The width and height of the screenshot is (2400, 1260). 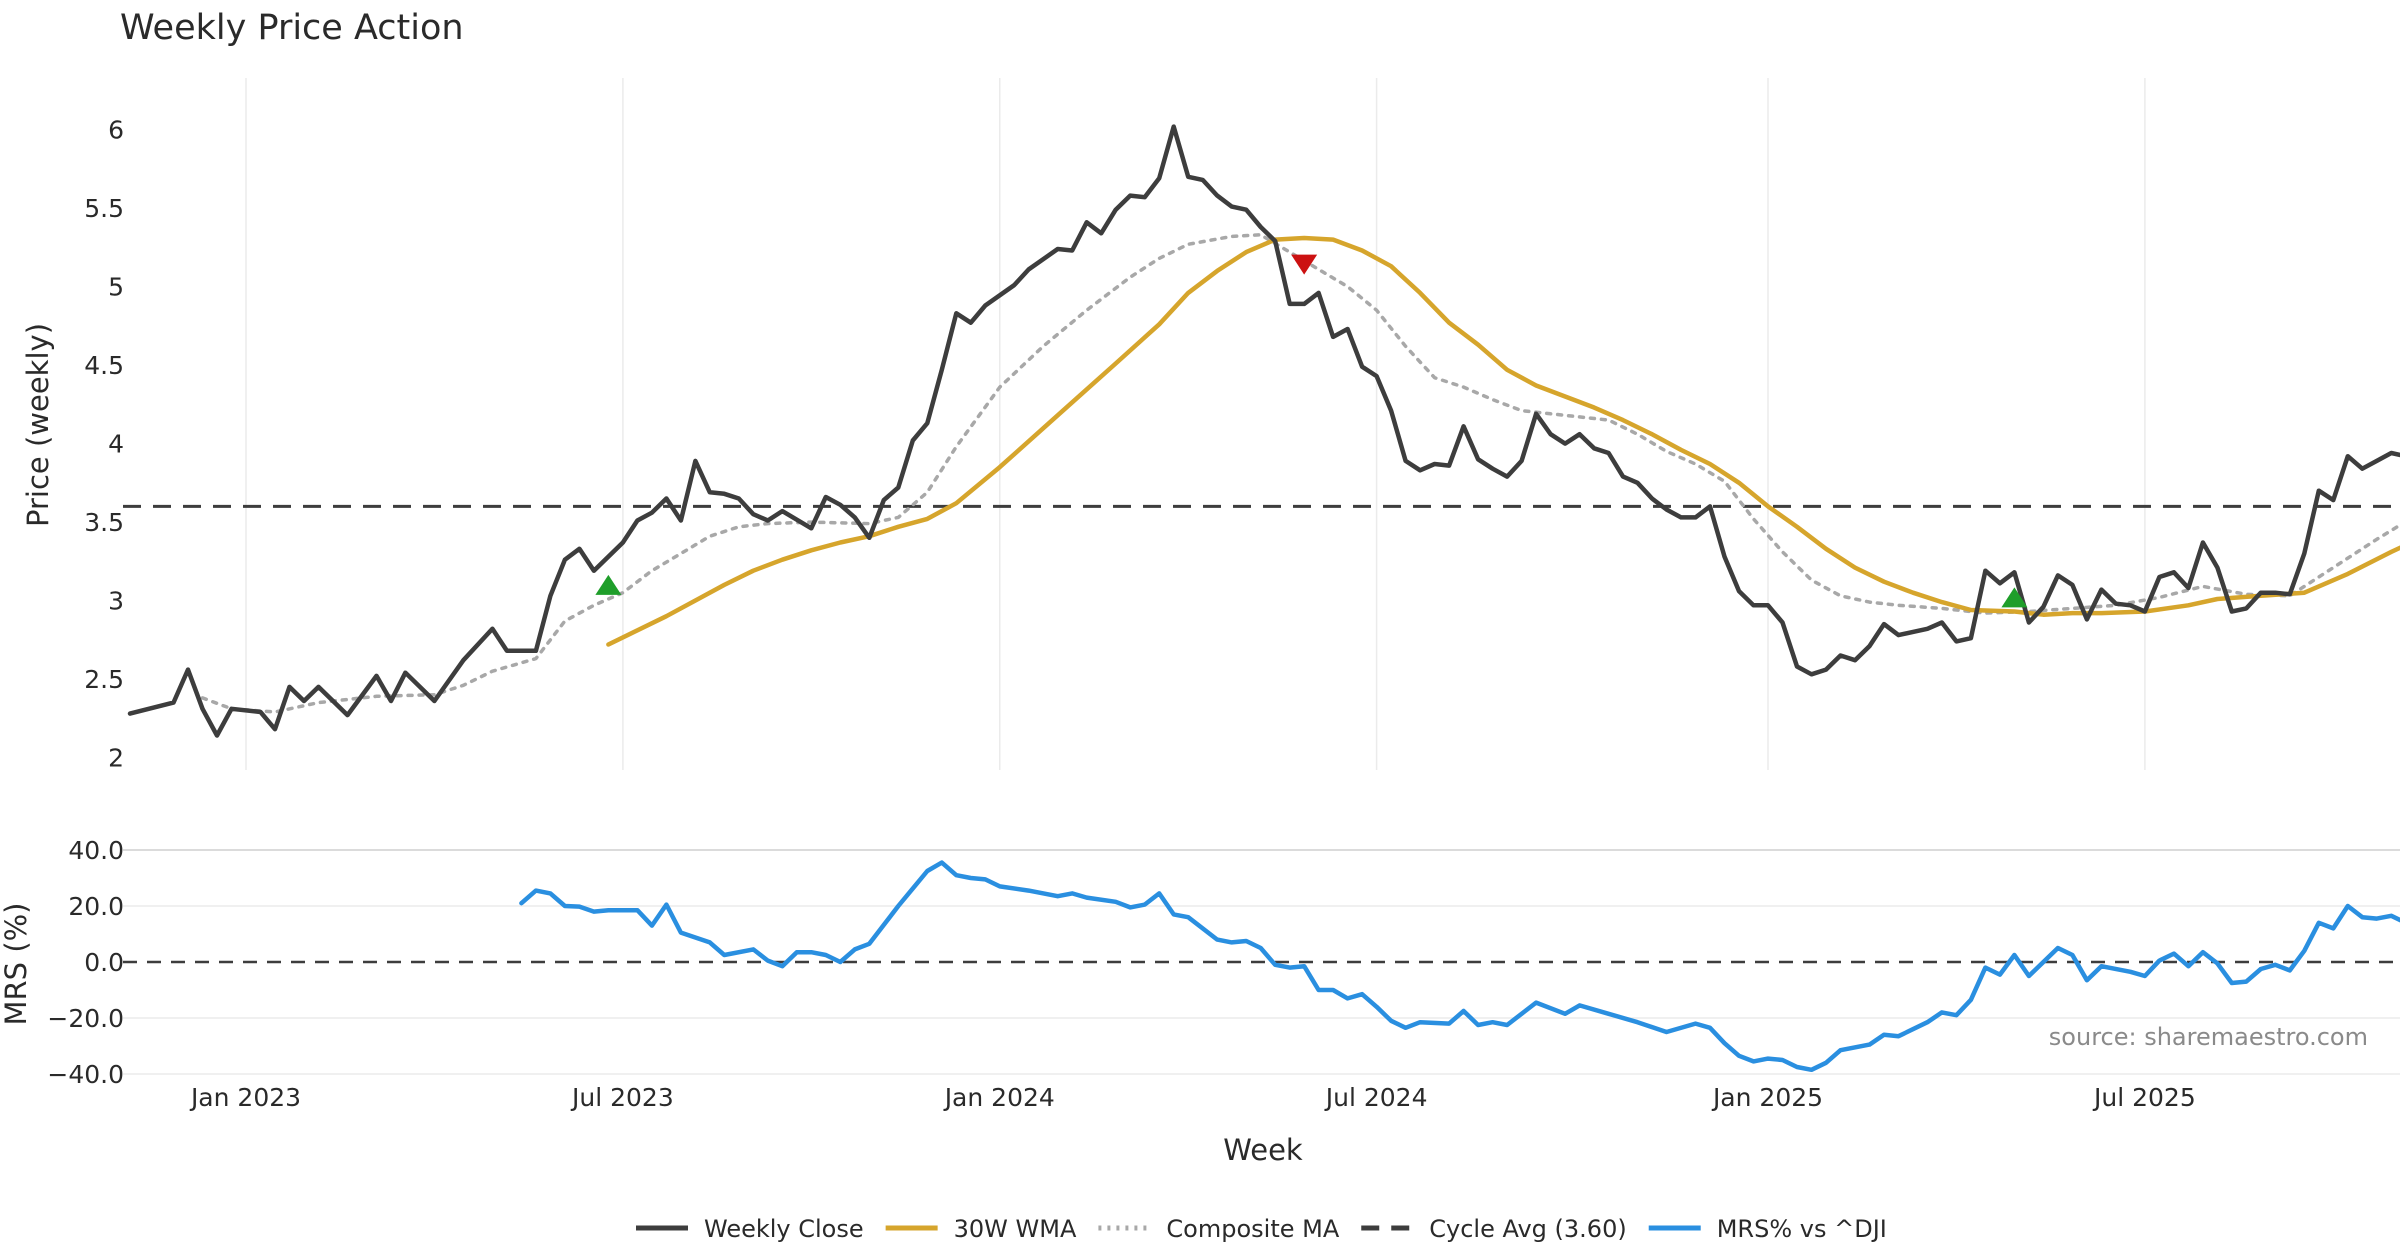 I want to click on source-label: source: sharemaestro.com, so click(x=2208, y=1037).